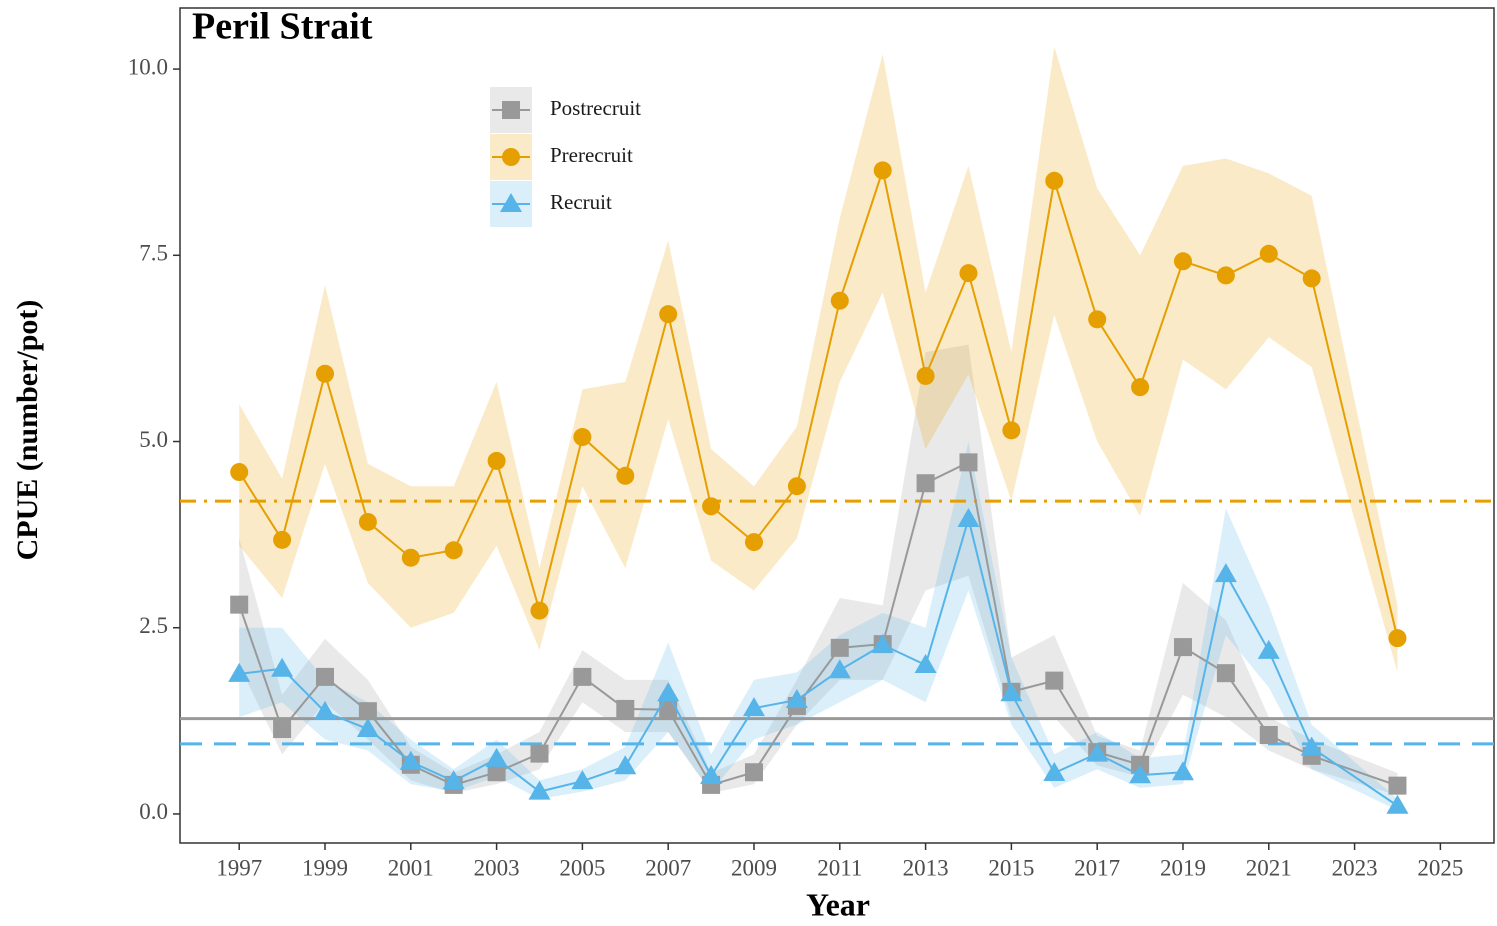 The image size is (1497, 926). What do you see at coordinates (153, 811) in the screenshot?
I see `y-tick-label: 0.0` at bounding box center [153, 811].